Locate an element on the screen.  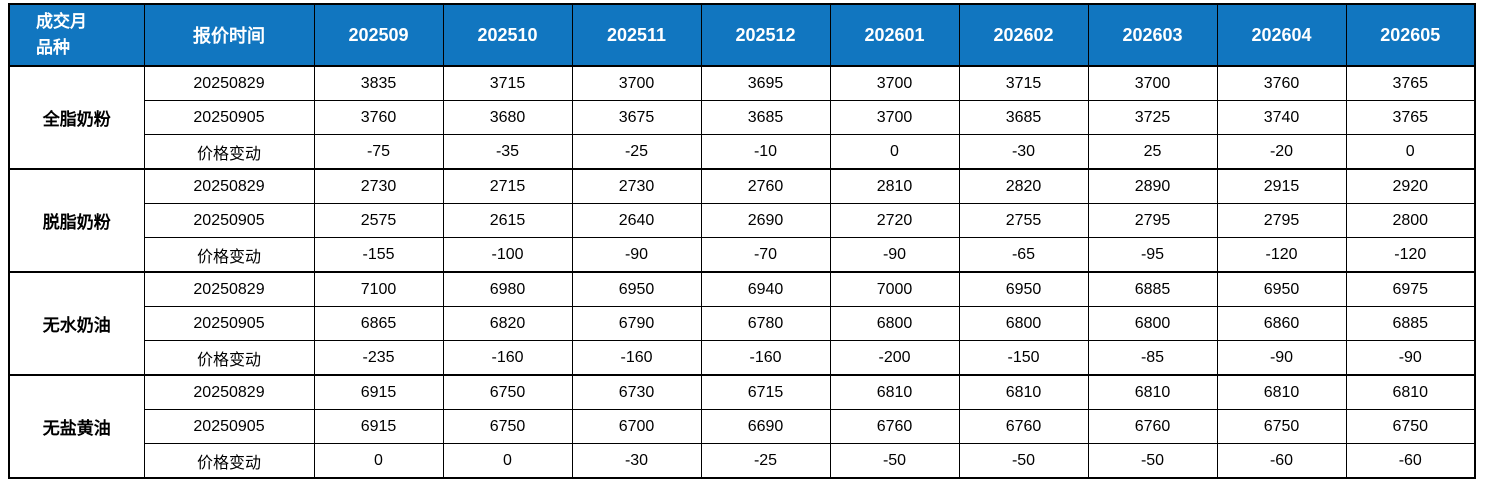
price-value-cell: 3680 is located at coordinates (507, 117).